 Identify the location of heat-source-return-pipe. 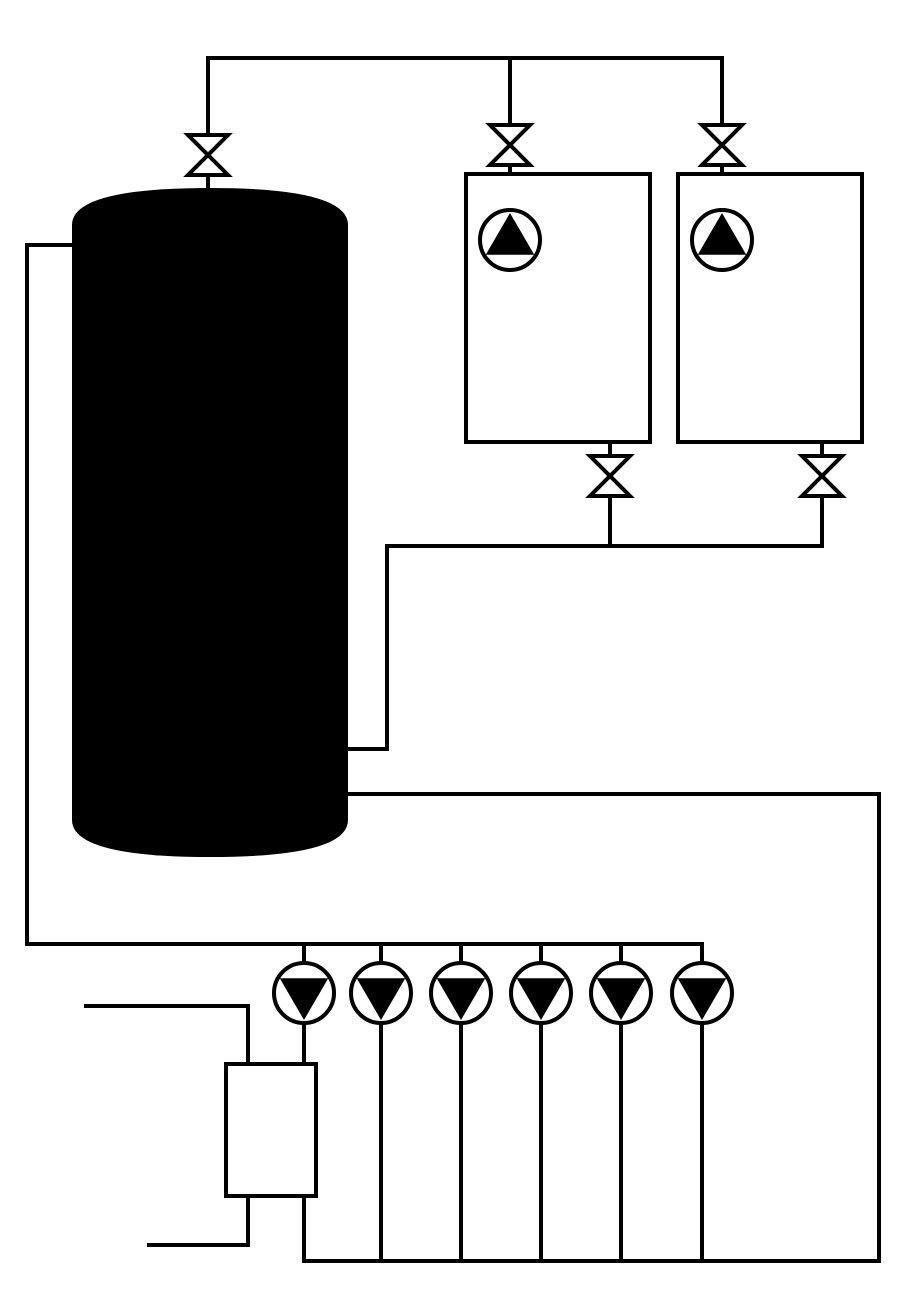
(585, 596).